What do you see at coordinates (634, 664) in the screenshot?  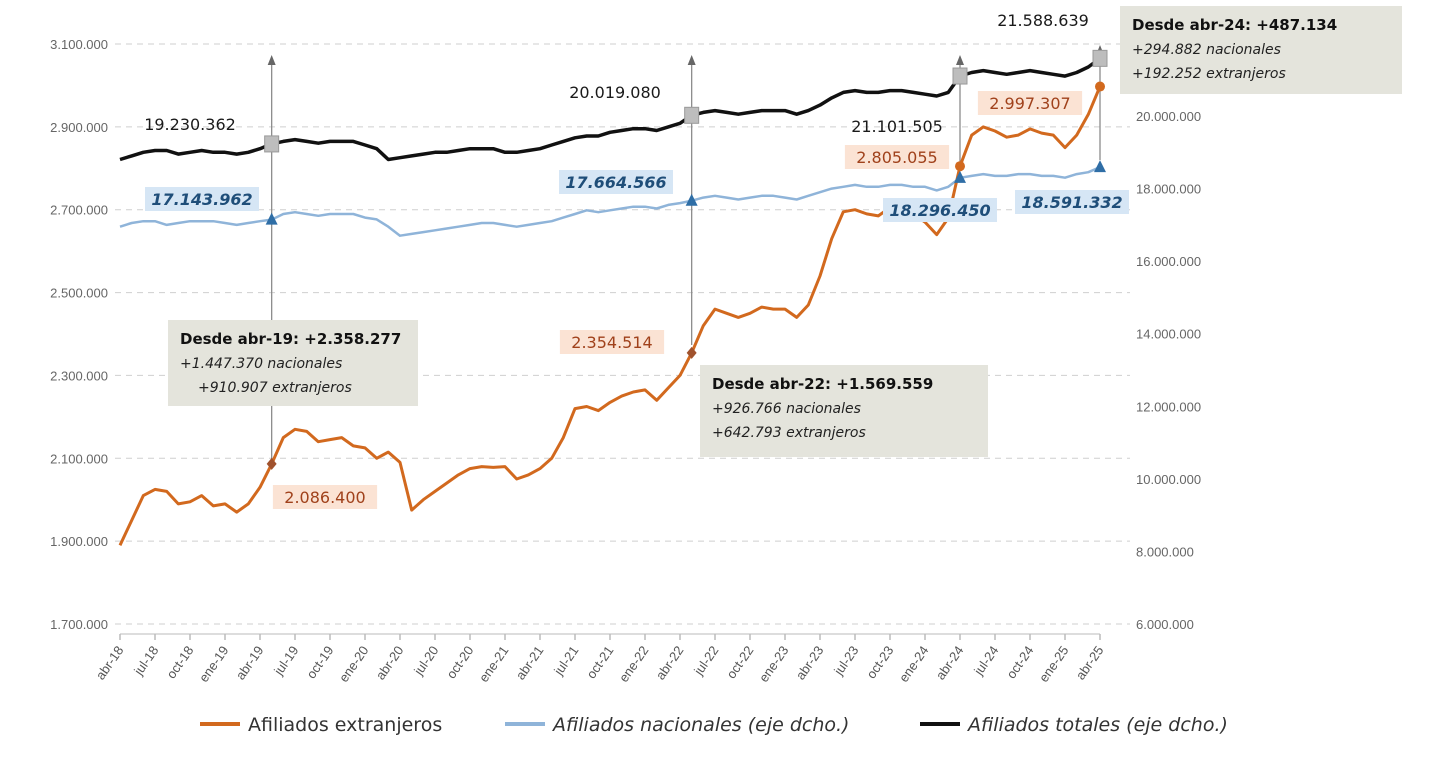 I see `x-tick-label: ene-22` at bounding box center [634, 664].